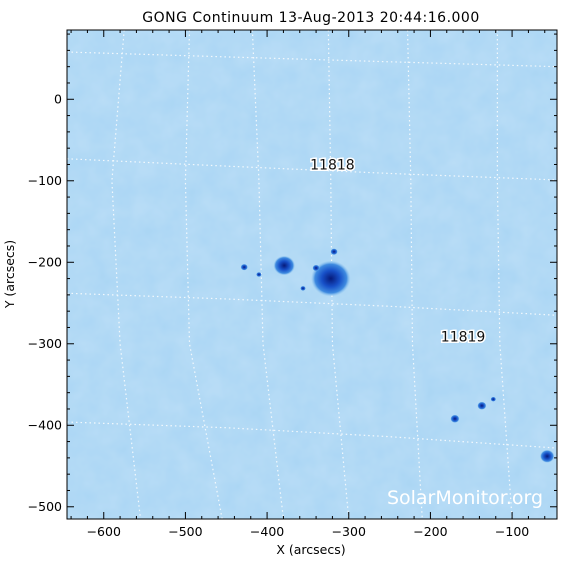  I want to click on y-tick-label: −500, so click(45, 506).